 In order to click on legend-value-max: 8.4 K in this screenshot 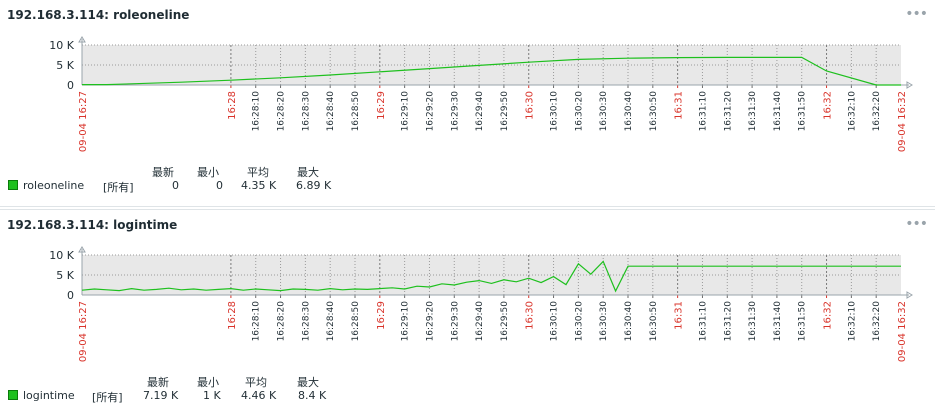, I will do `click(312, 395)`.